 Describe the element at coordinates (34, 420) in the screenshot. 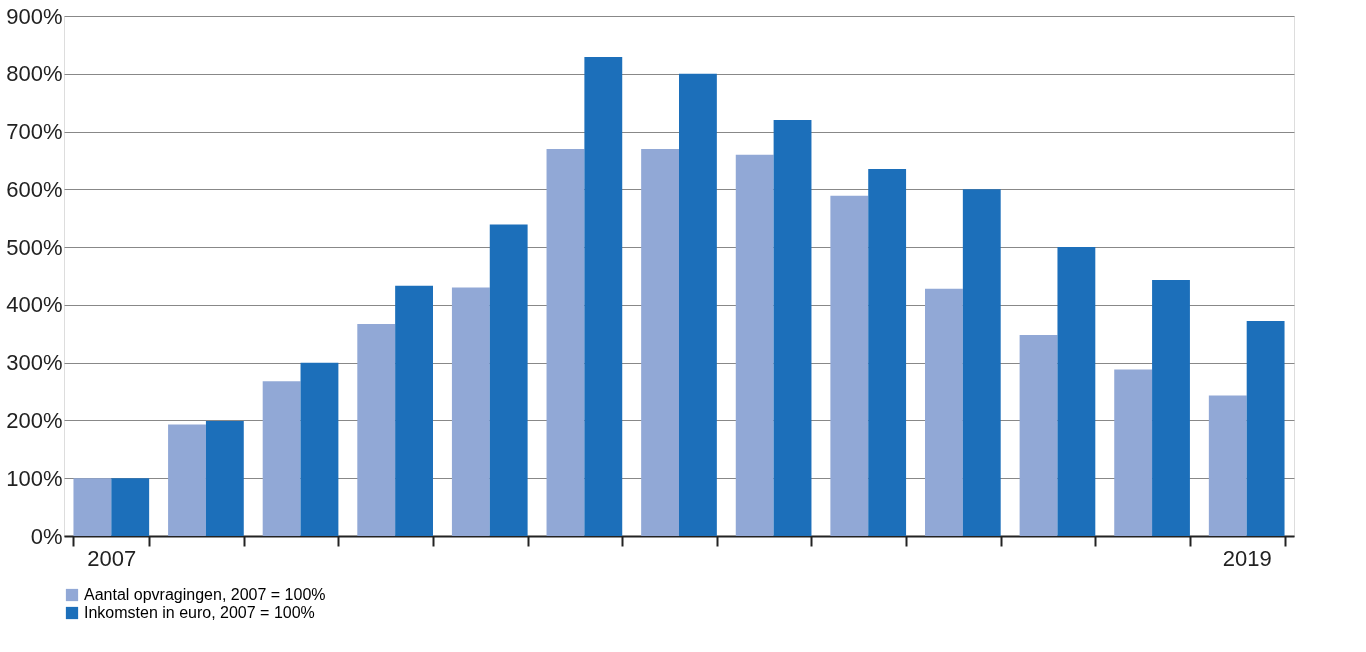

I see `y-tick-label: 200%` at that location.